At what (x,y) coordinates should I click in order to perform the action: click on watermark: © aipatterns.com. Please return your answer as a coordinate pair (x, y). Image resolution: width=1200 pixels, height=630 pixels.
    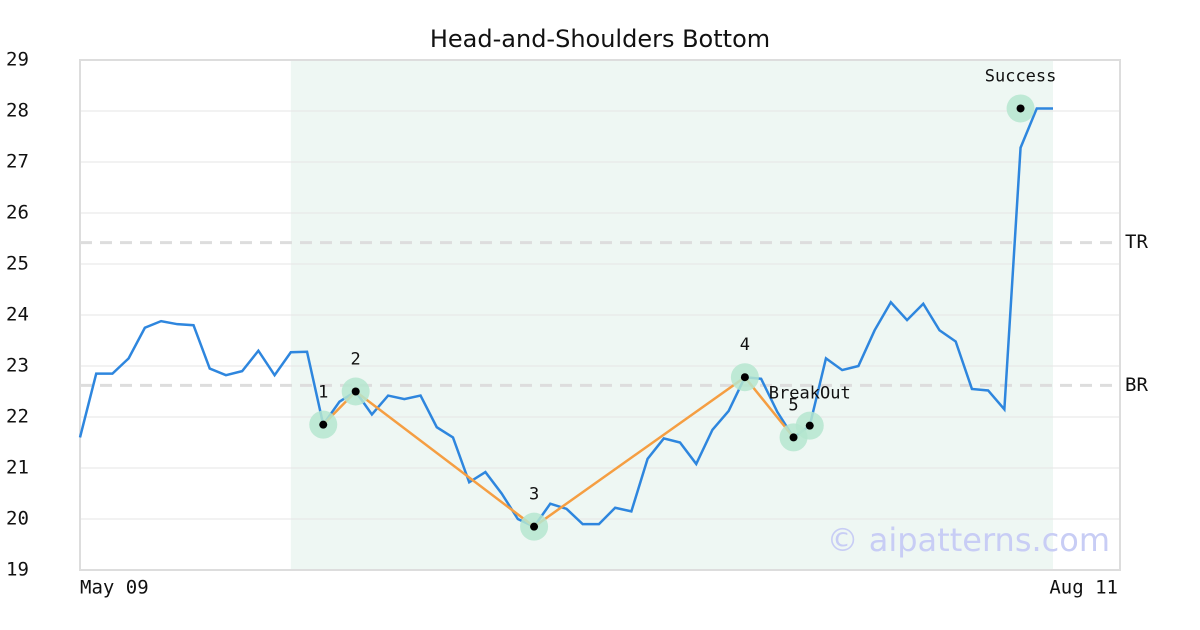
    Looking at the image, I should click on (968, 540).